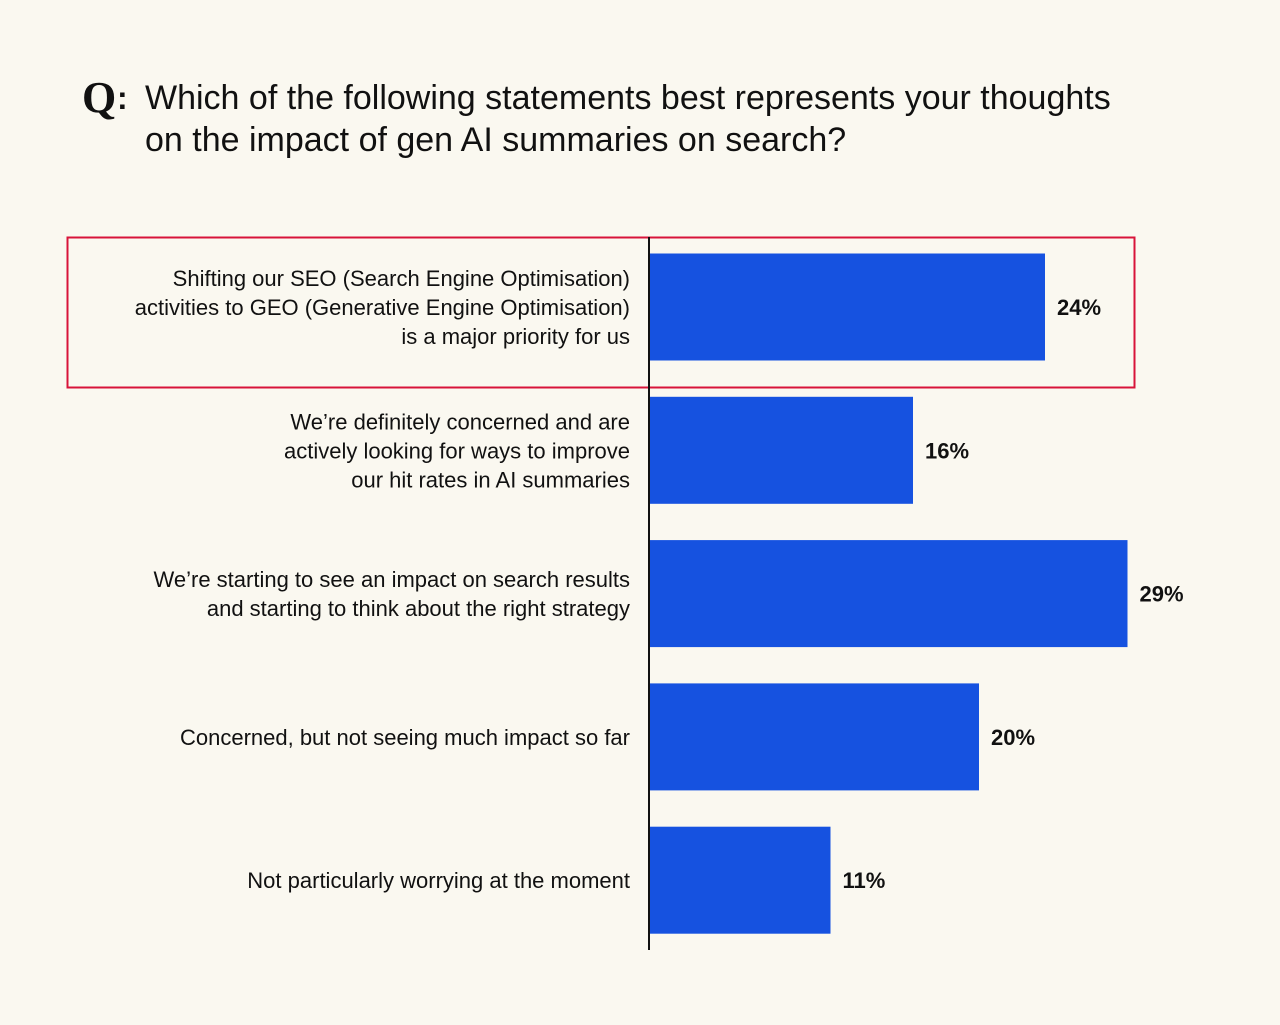  I want to click on value-label-2: 16%, so click(947, 450).